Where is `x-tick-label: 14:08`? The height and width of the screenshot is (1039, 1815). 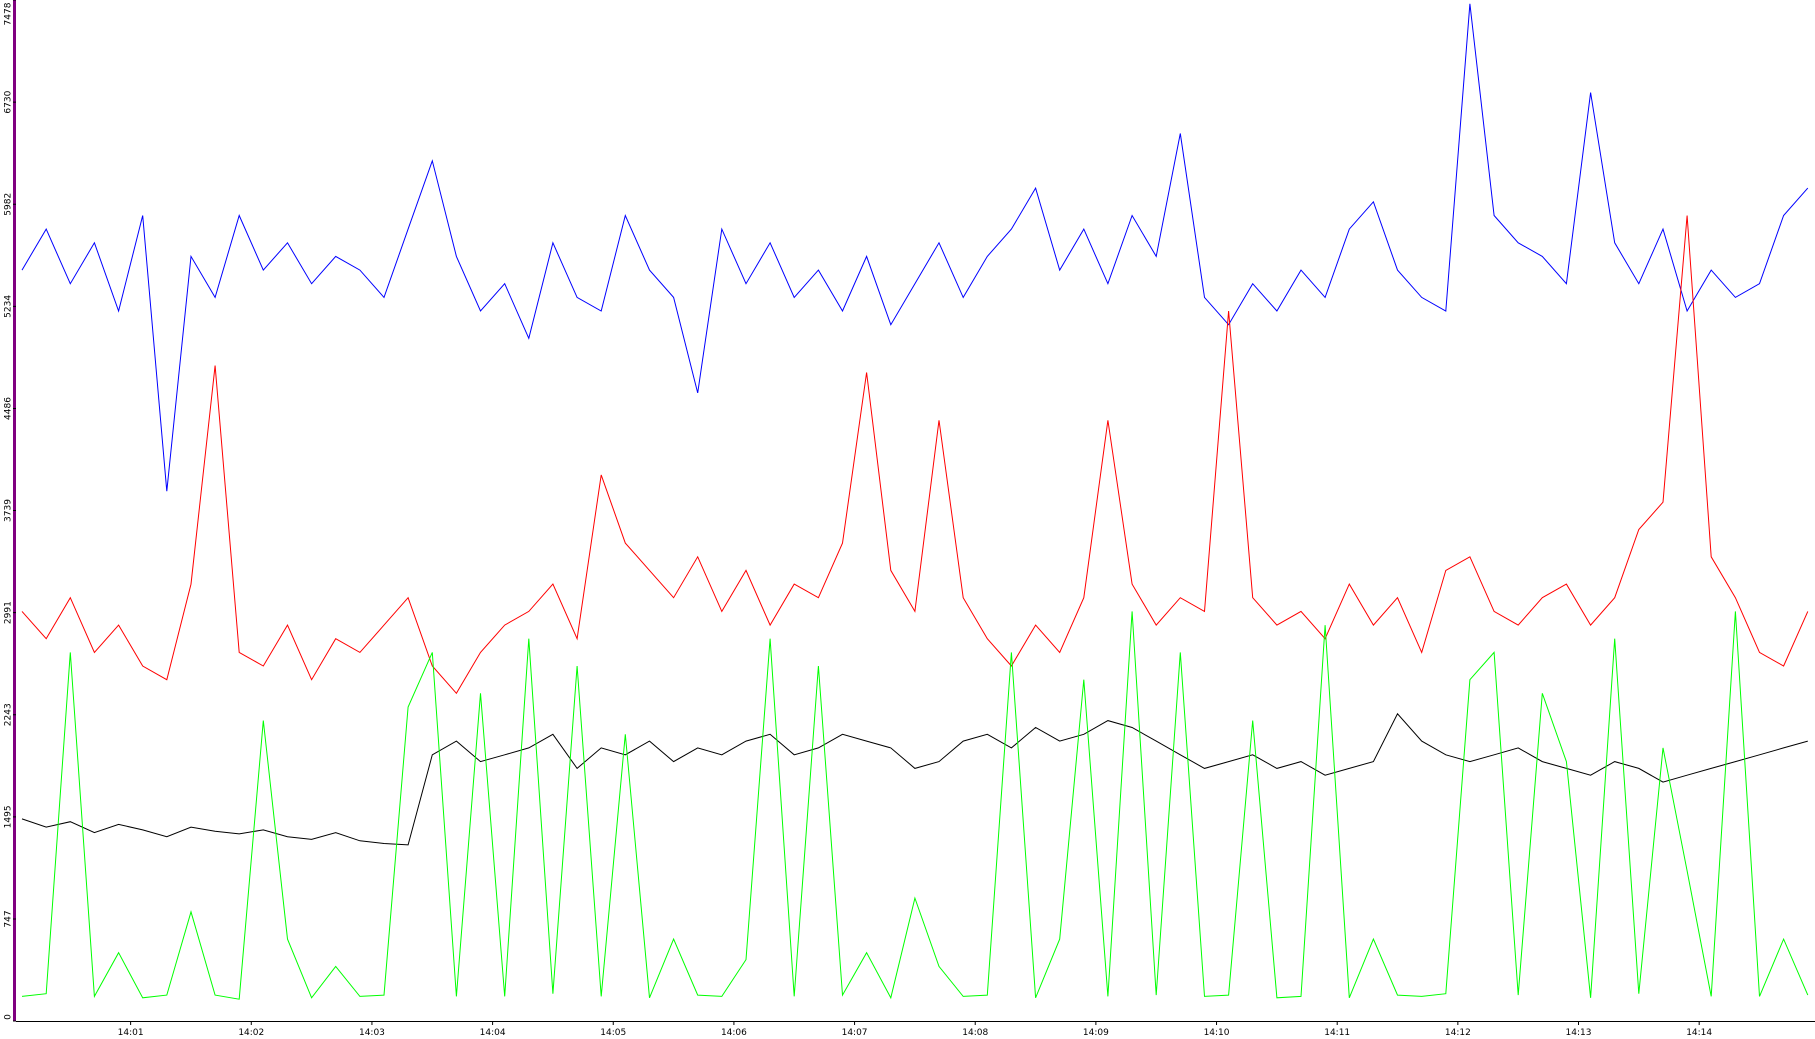
x-tick-label: 14:08 is located at coordinates (975, 1033).